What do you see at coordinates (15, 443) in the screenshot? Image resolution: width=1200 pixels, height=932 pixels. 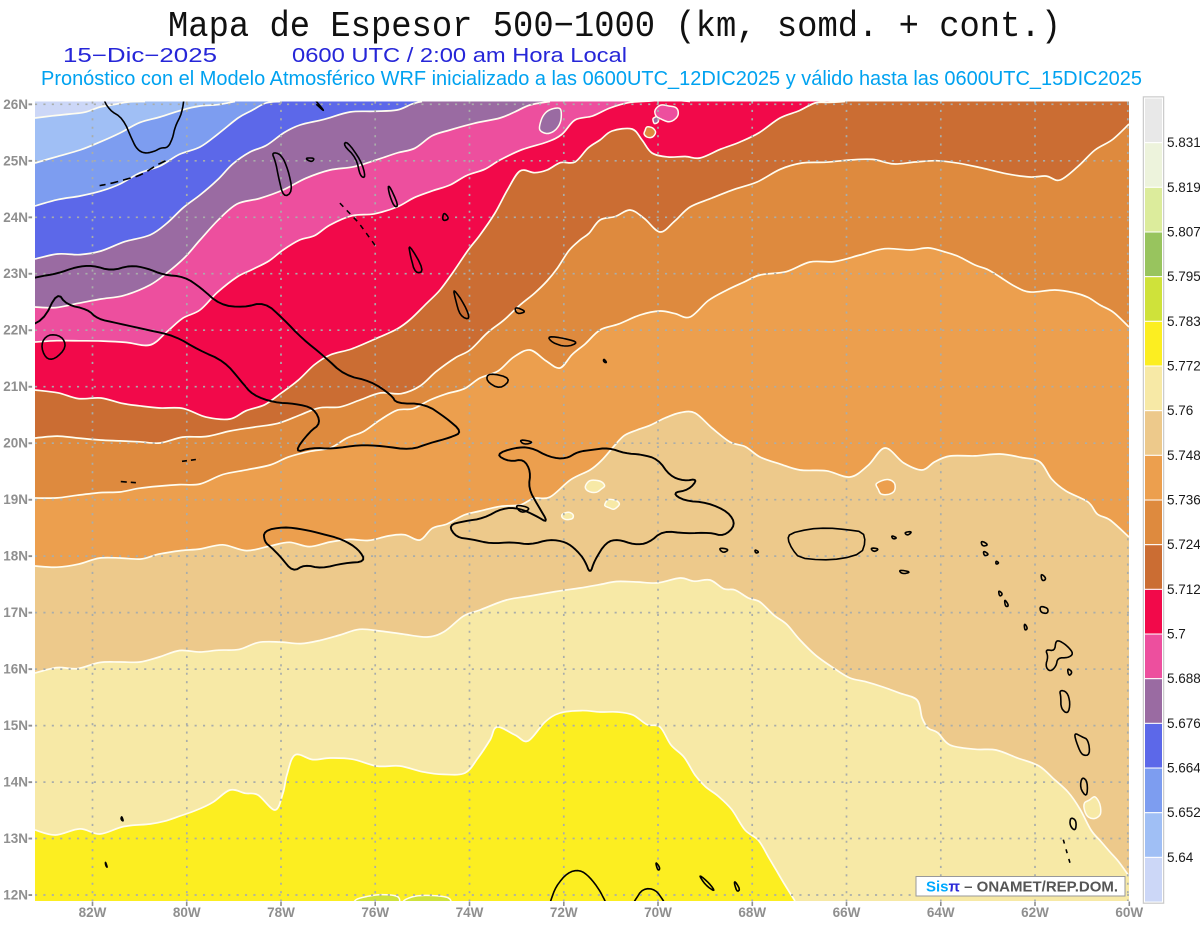 I see `svg-text: 20N` at bounding box center [15, 443].